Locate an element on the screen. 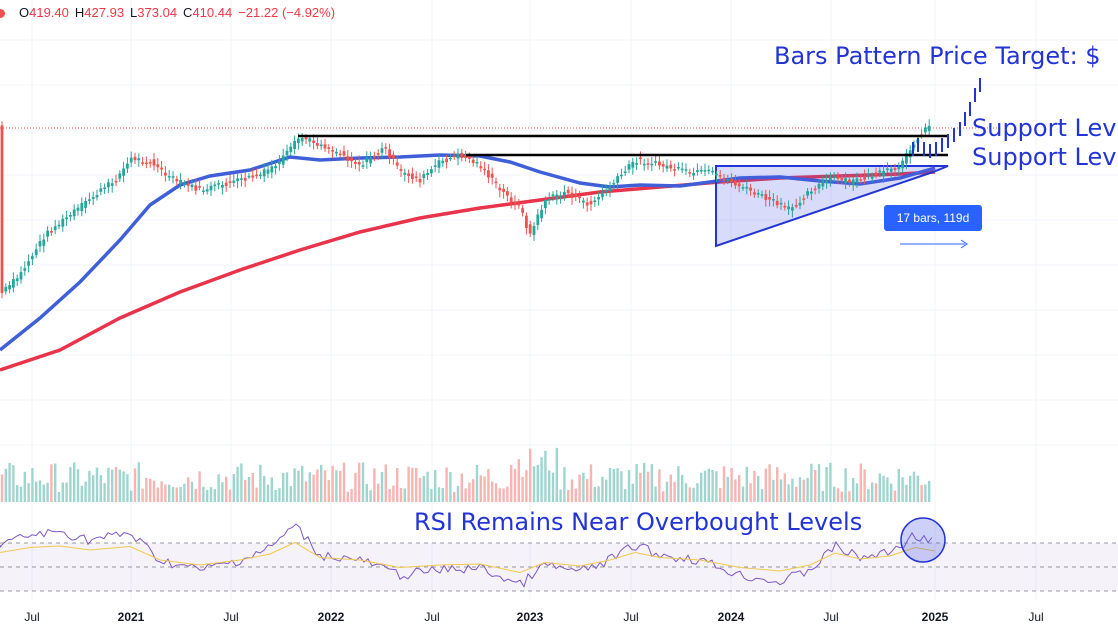 This screenshot has height=628, width=1118. rsi-ma-line is located at coordinates (468, 557).